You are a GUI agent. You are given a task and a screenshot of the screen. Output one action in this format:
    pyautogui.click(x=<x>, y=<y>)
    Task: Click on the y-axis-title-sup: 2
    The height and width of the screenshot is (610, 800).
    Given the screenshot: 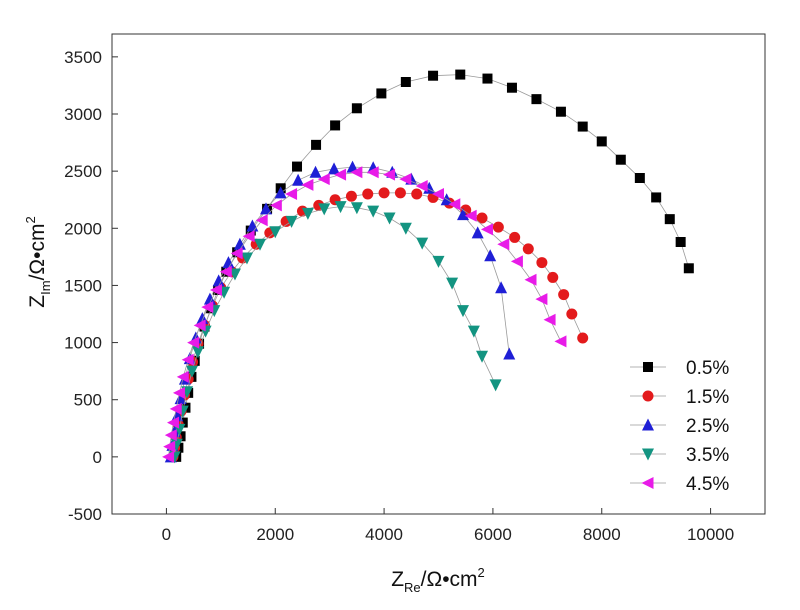 What is the action you would take?
    pyautogui.click(x=30, y=219)
    